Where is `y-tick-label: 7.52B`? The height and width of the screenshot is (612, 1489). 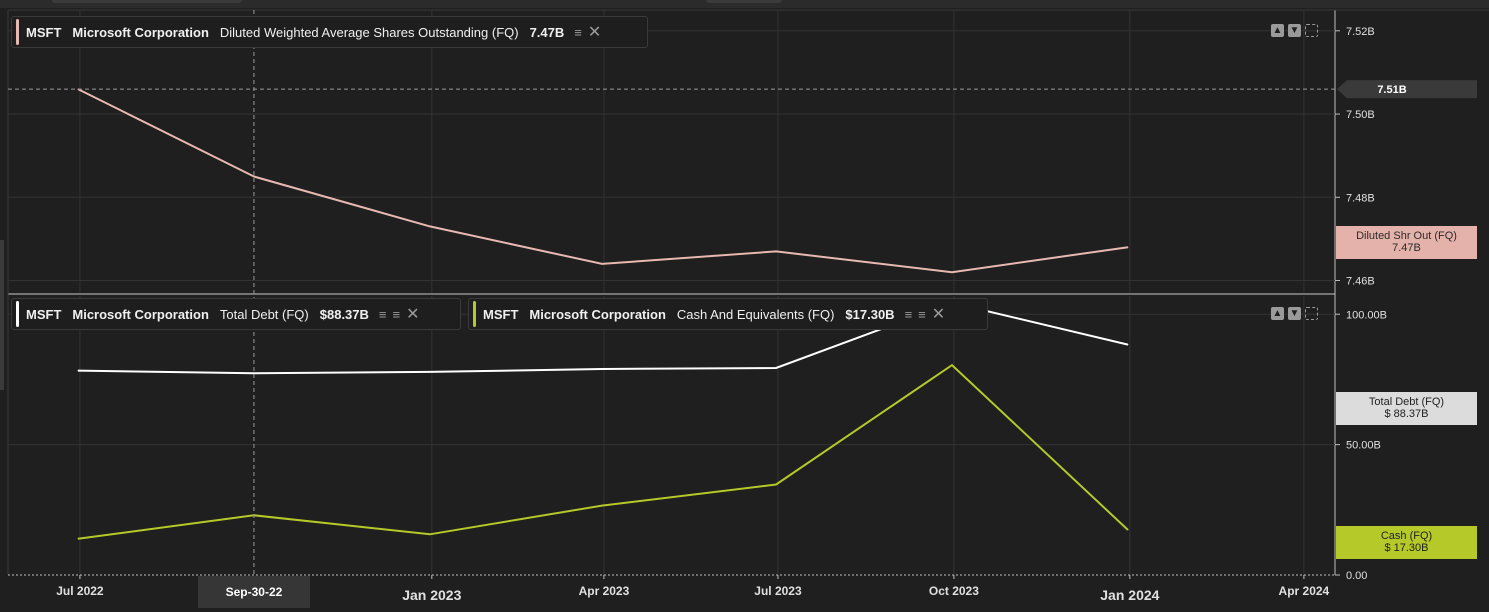
y-tick-label: 7.52B is located at coordinates (1360, 32).